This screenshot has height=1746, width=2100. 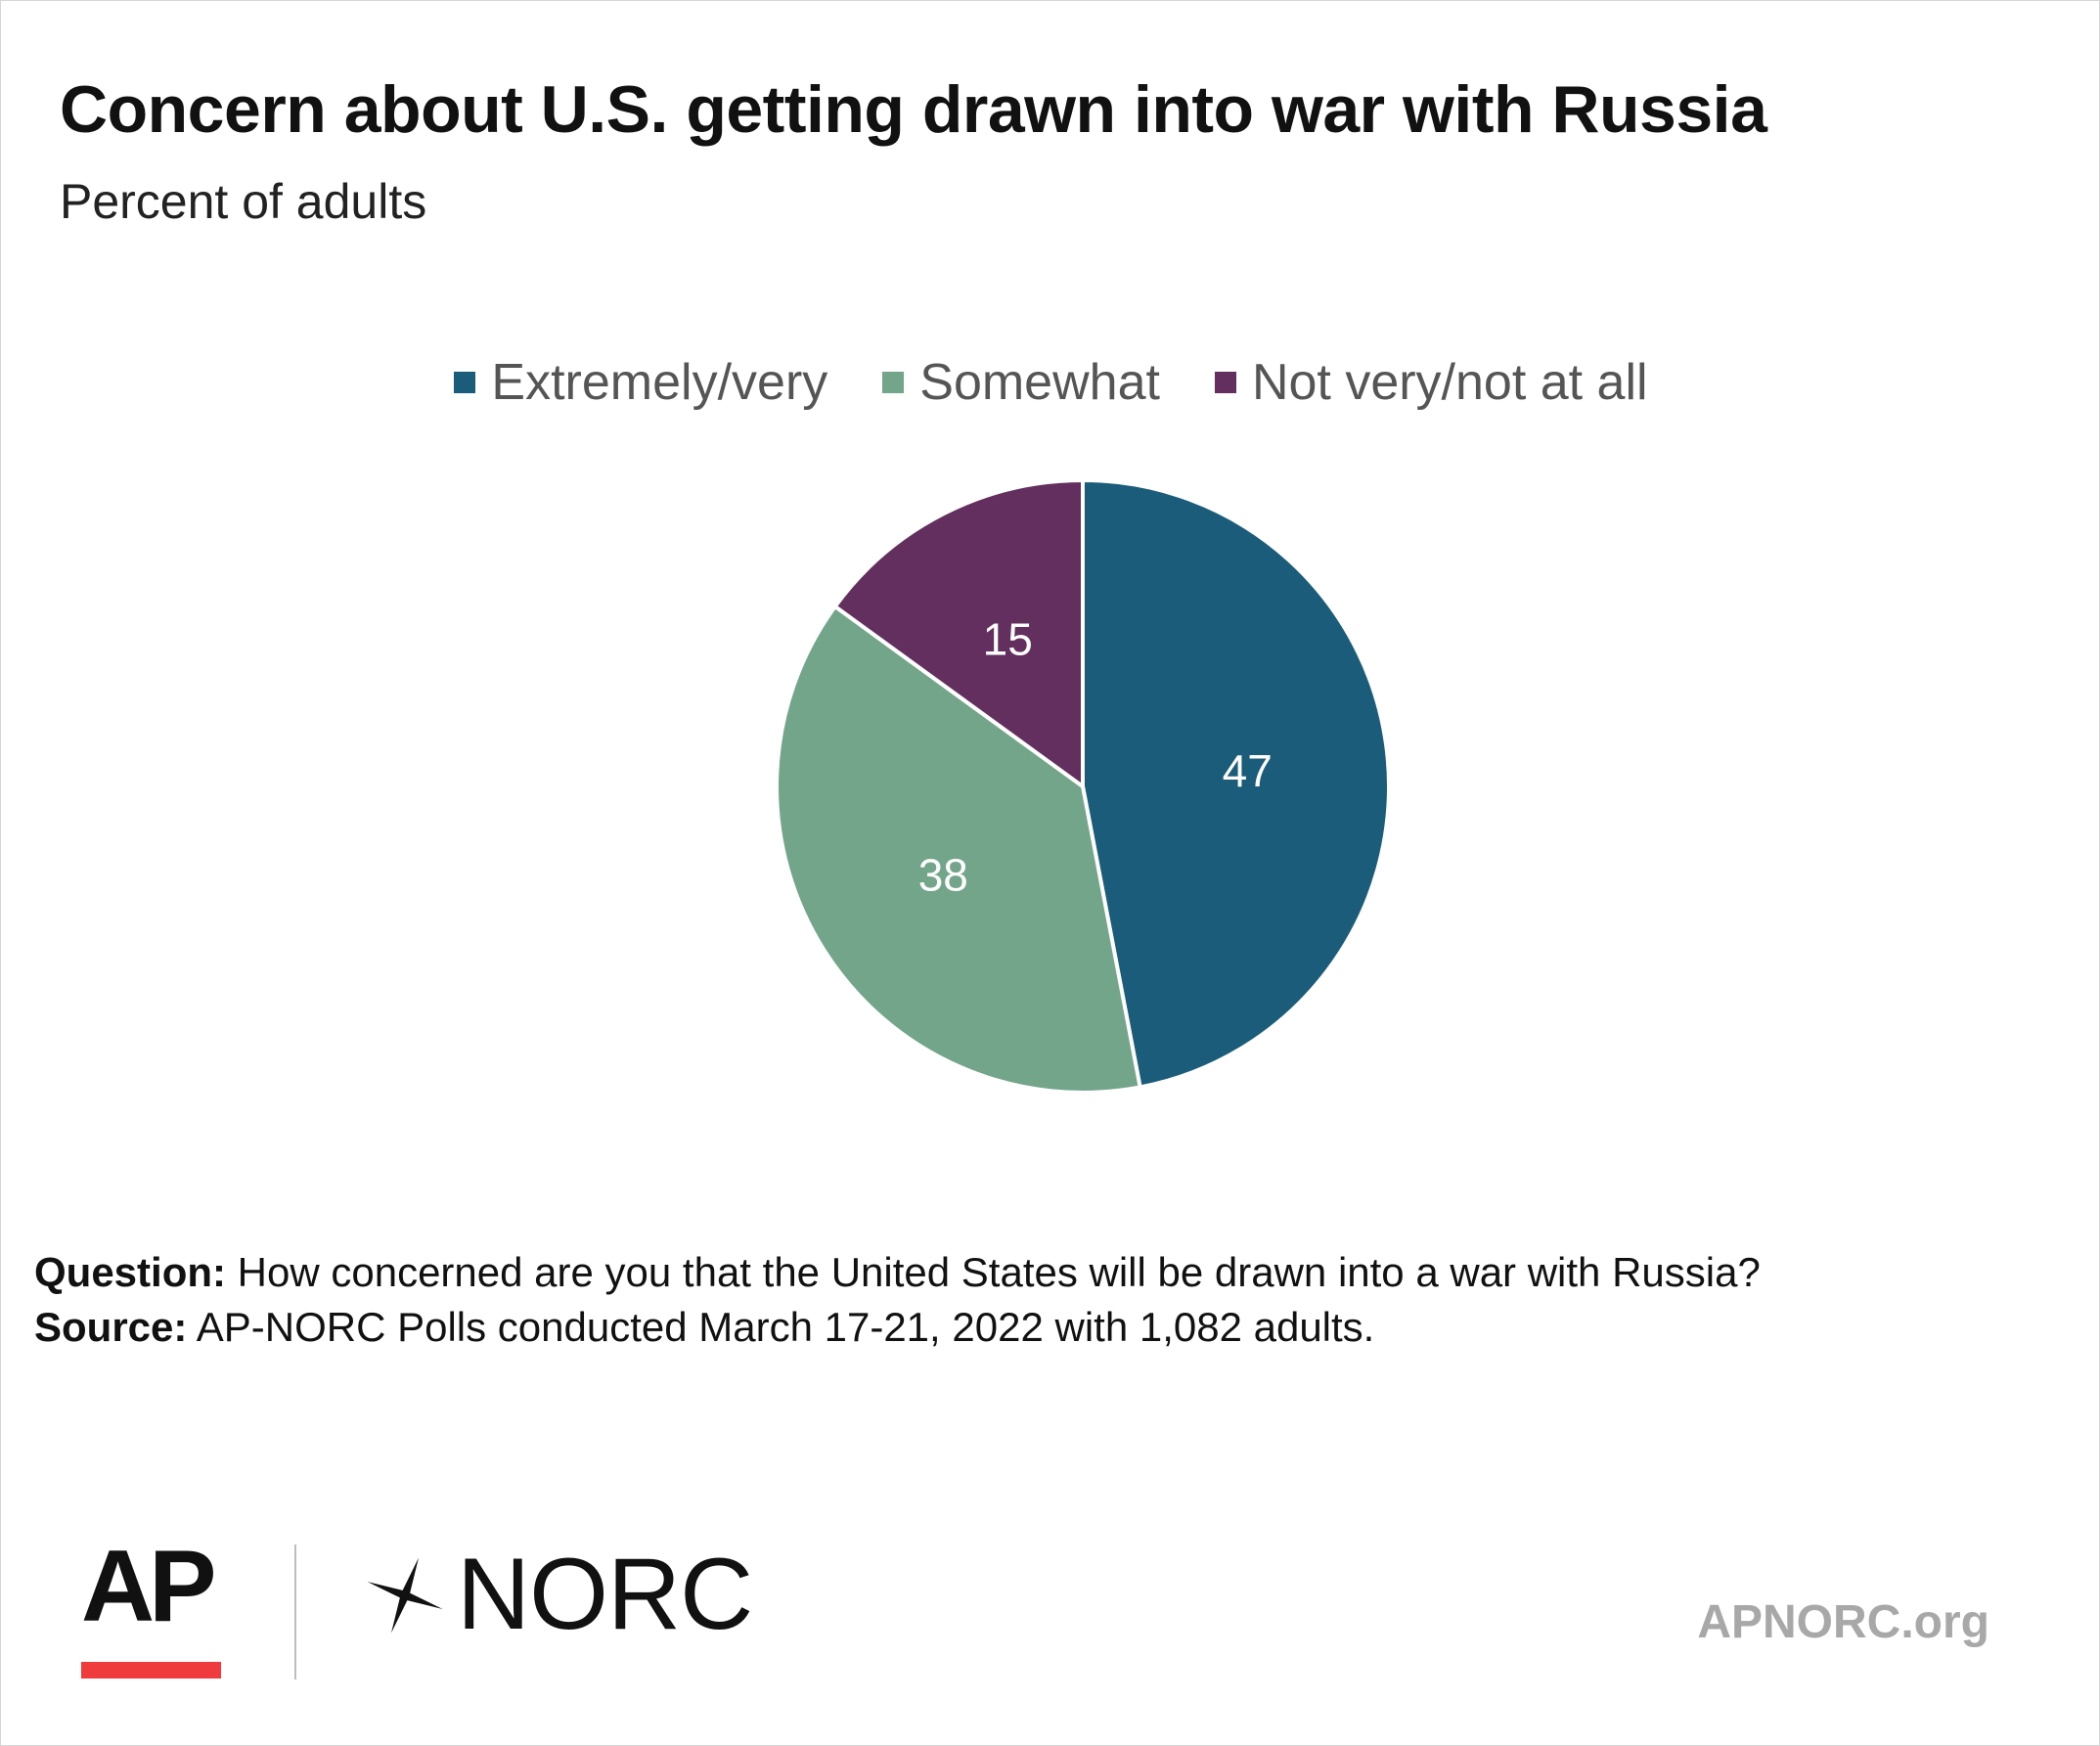 I want to click on norc-star-icon, so click(x=405, y=1595).